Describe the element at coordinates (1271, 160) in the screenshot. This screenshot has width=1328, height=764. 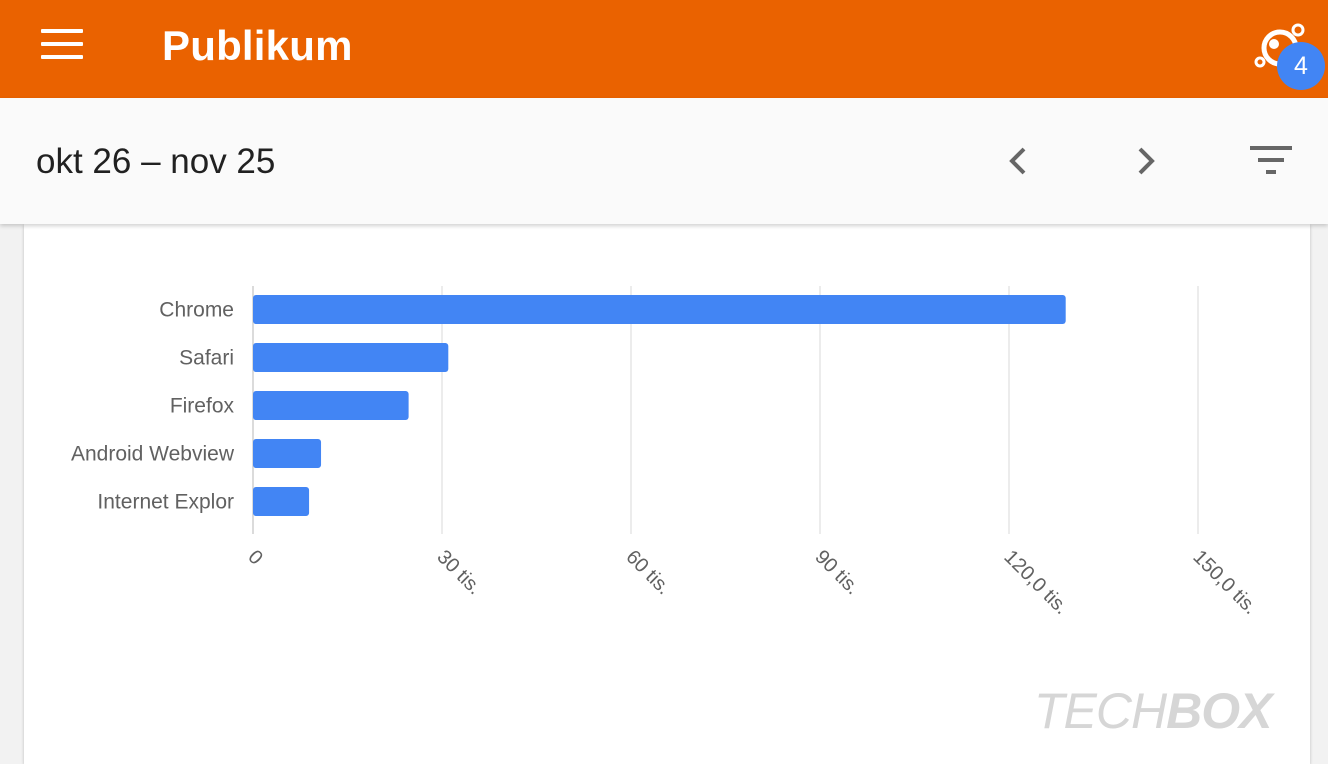
I see `filter-icon` at that location.